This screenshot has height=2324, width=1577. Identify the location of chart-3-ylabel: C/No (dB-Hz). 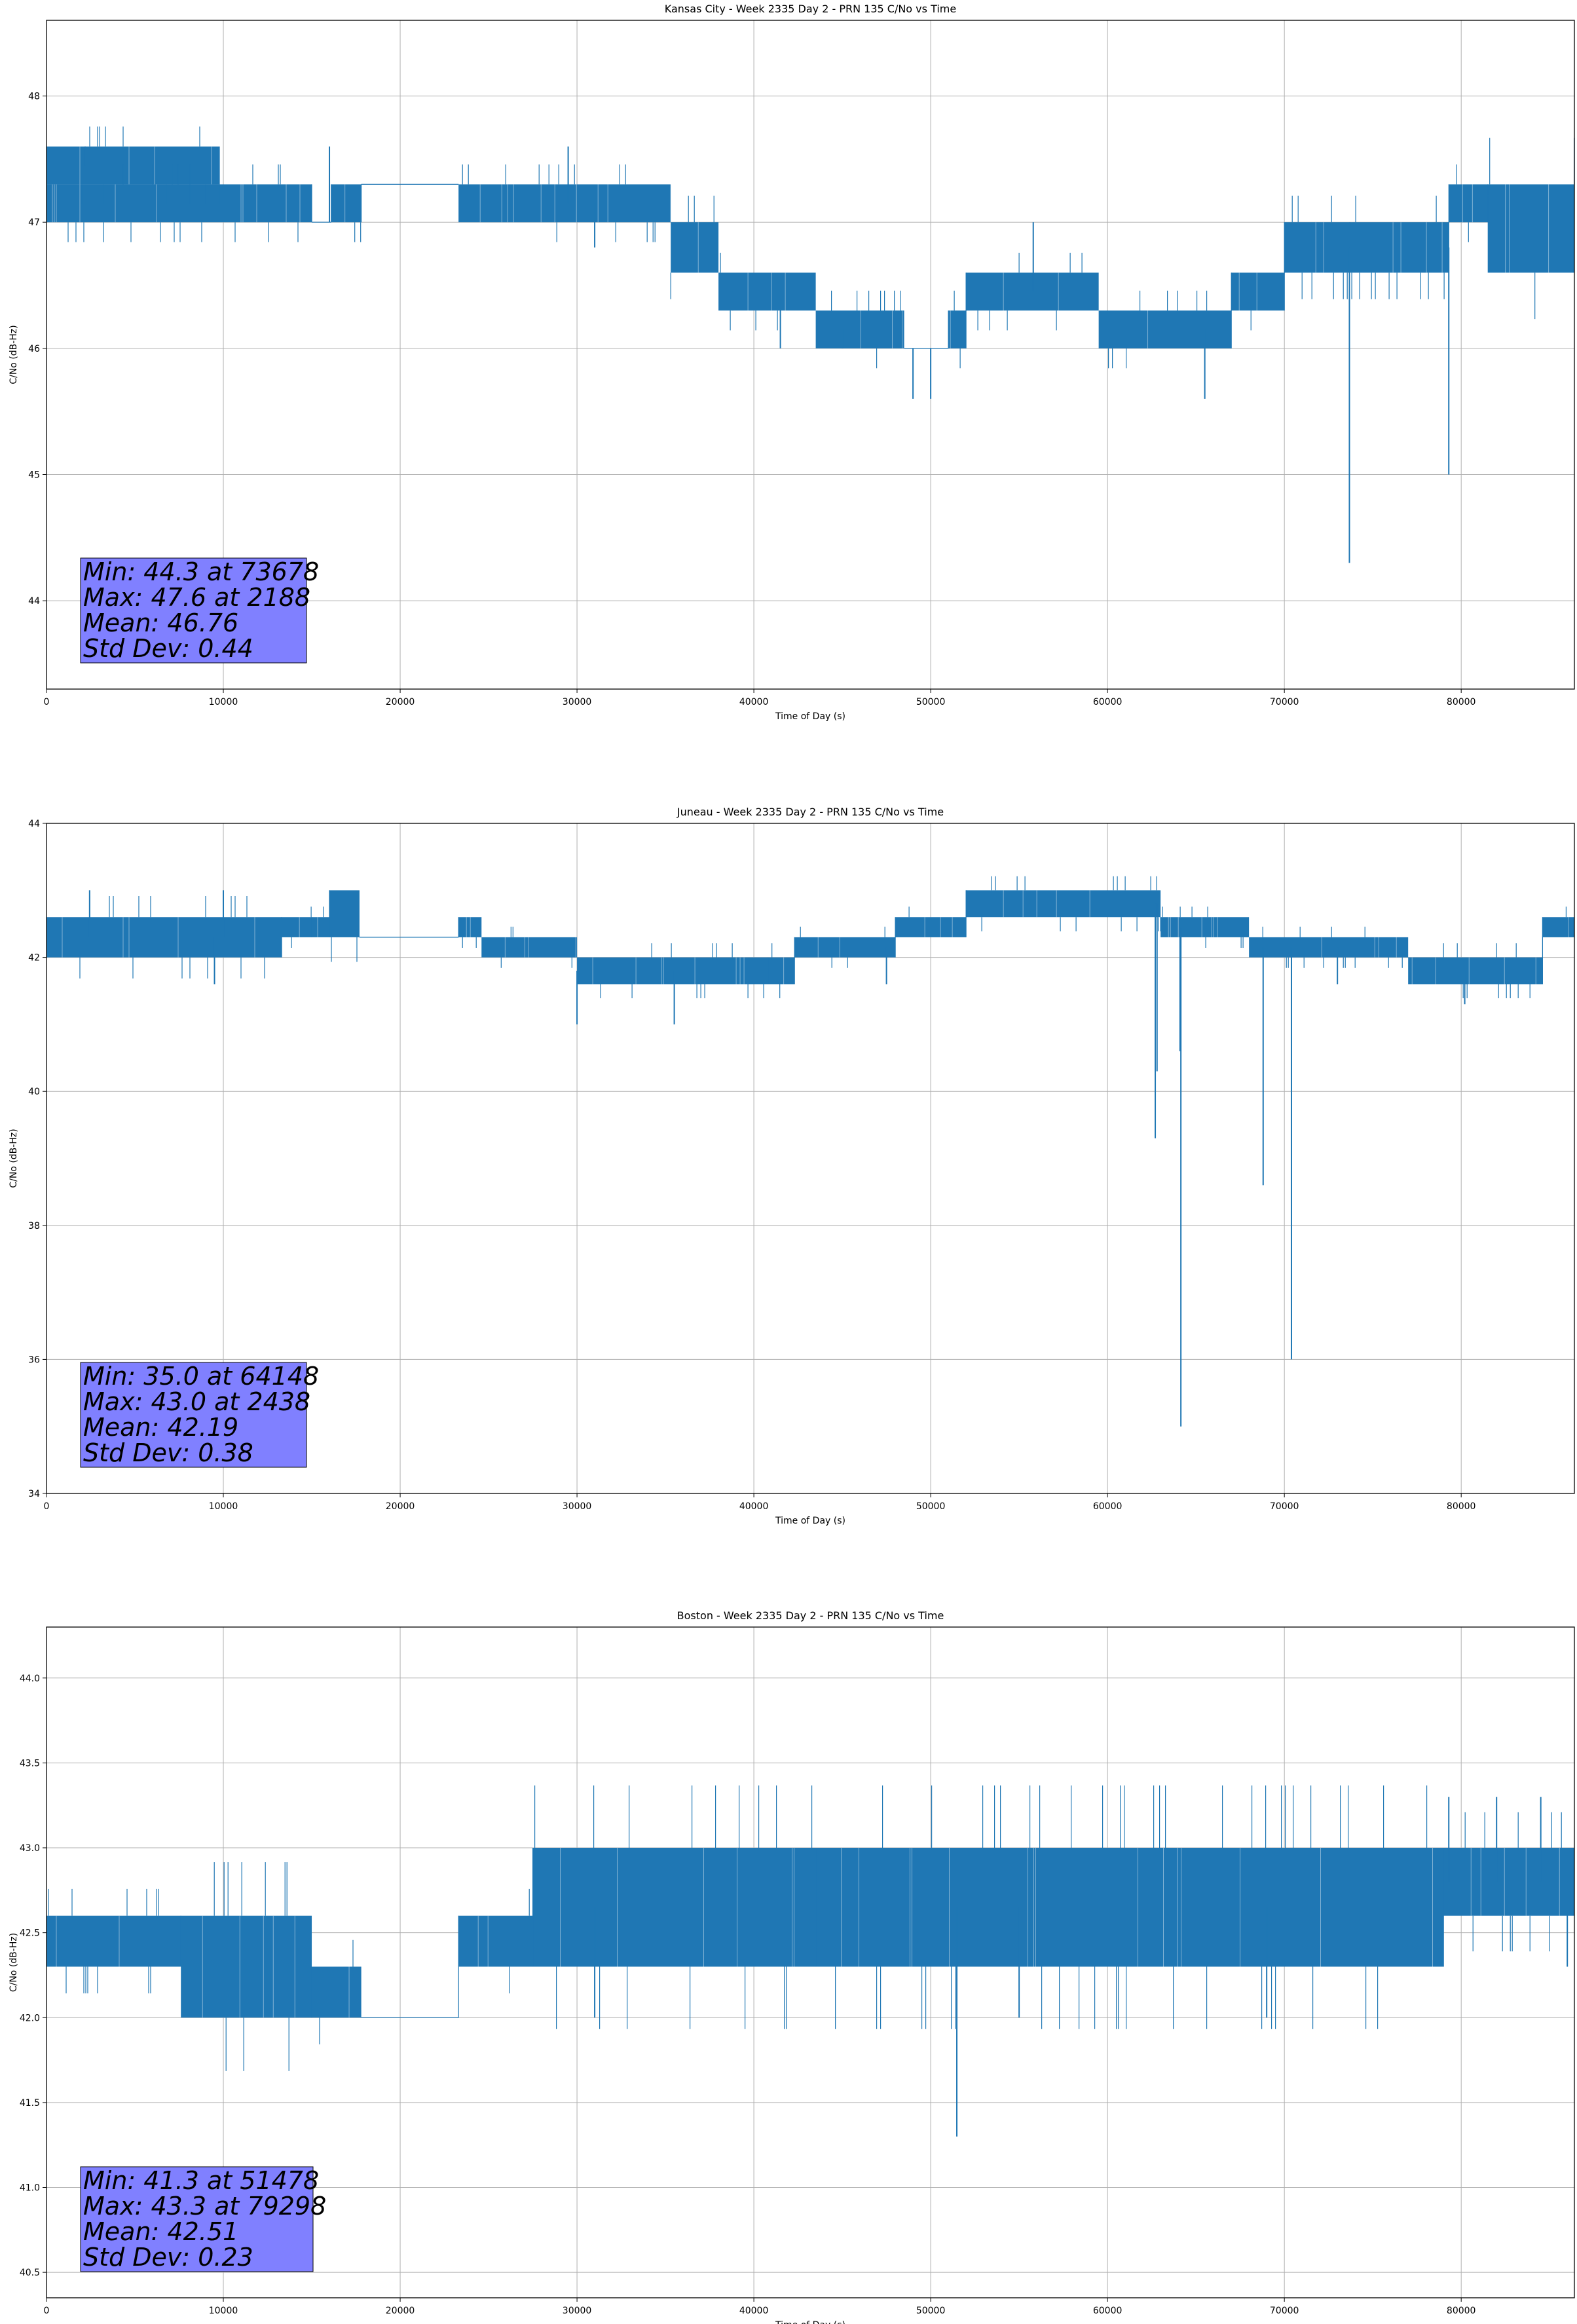
(14, 1962).